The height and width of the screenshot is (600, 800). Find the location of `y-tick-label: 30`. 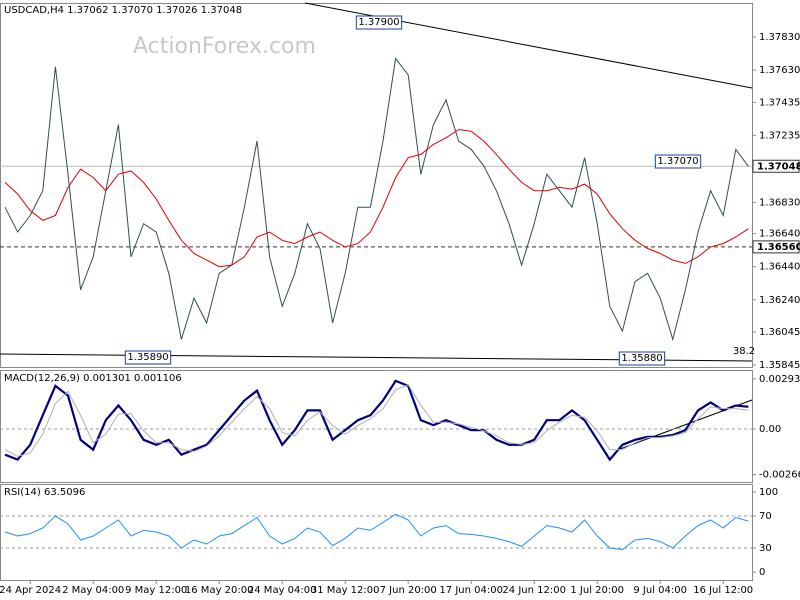

y-tick-label: 30 is located at coordinates (765, 548).